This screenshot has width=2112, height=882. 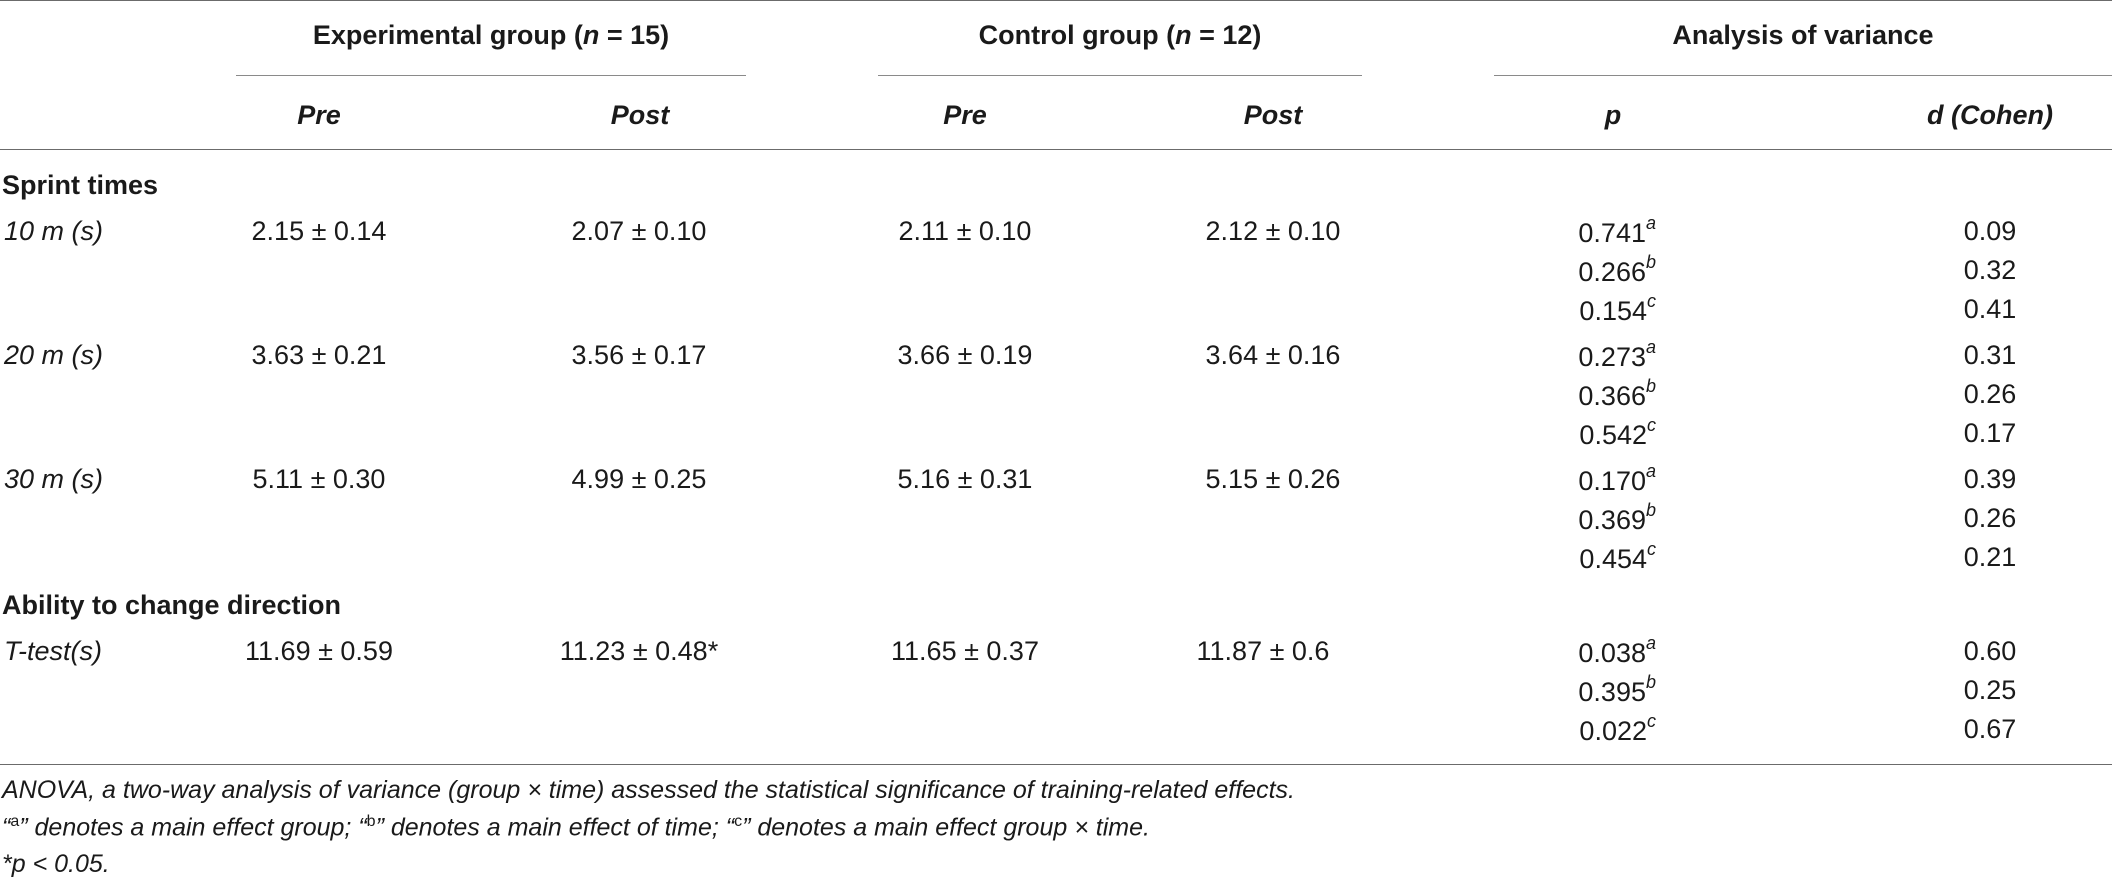 I want to click on d-value: 0.60, so click(x=1990, y=651).